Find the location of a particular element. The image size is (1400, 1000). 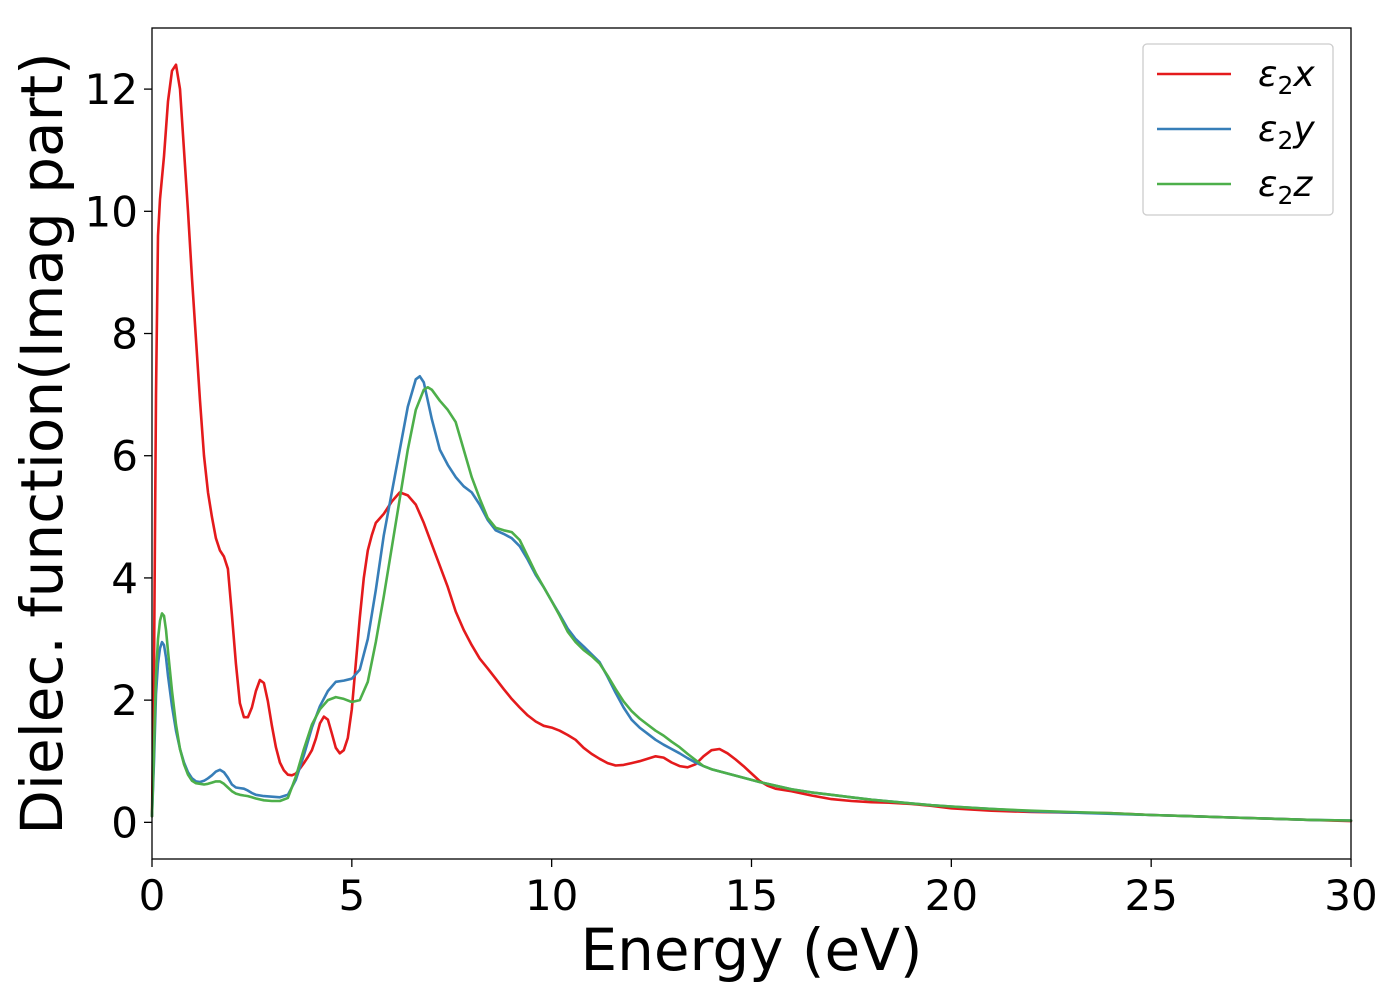

y-tick-label: 4 is located at coordinates (124, 578).